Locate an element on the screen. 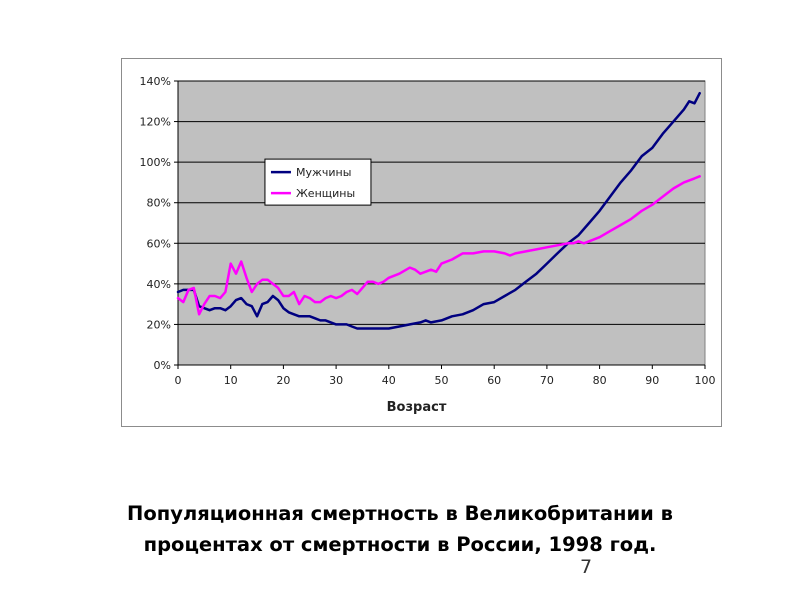 Image resolution: width=800 pixels, height=600 pixels. y-tick-label: 40% is located at coordinates (159, 284).